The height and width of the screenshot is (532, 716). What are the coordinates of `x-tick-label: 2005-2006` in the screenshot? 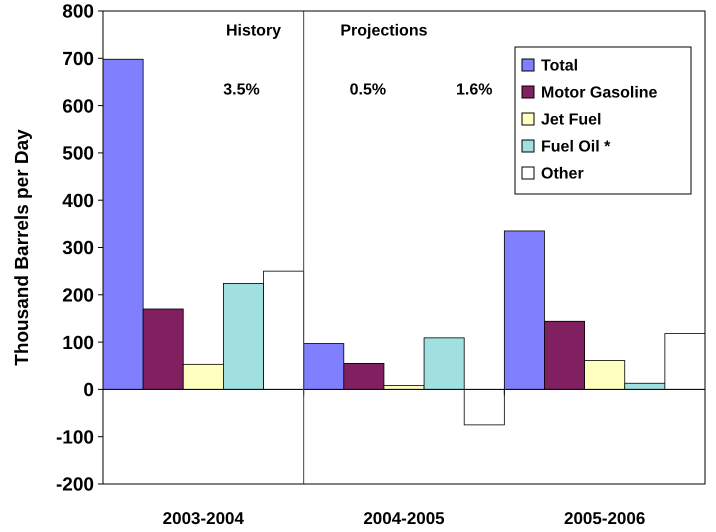 It's located at (605, 518).